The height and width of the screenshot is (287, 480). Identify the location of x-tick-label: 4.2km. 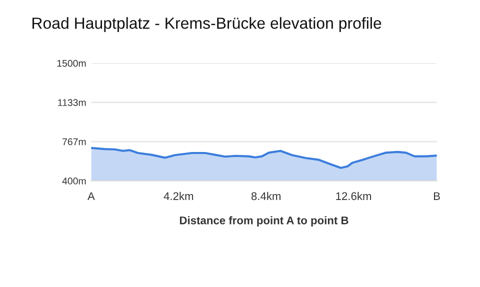
(179, 196).